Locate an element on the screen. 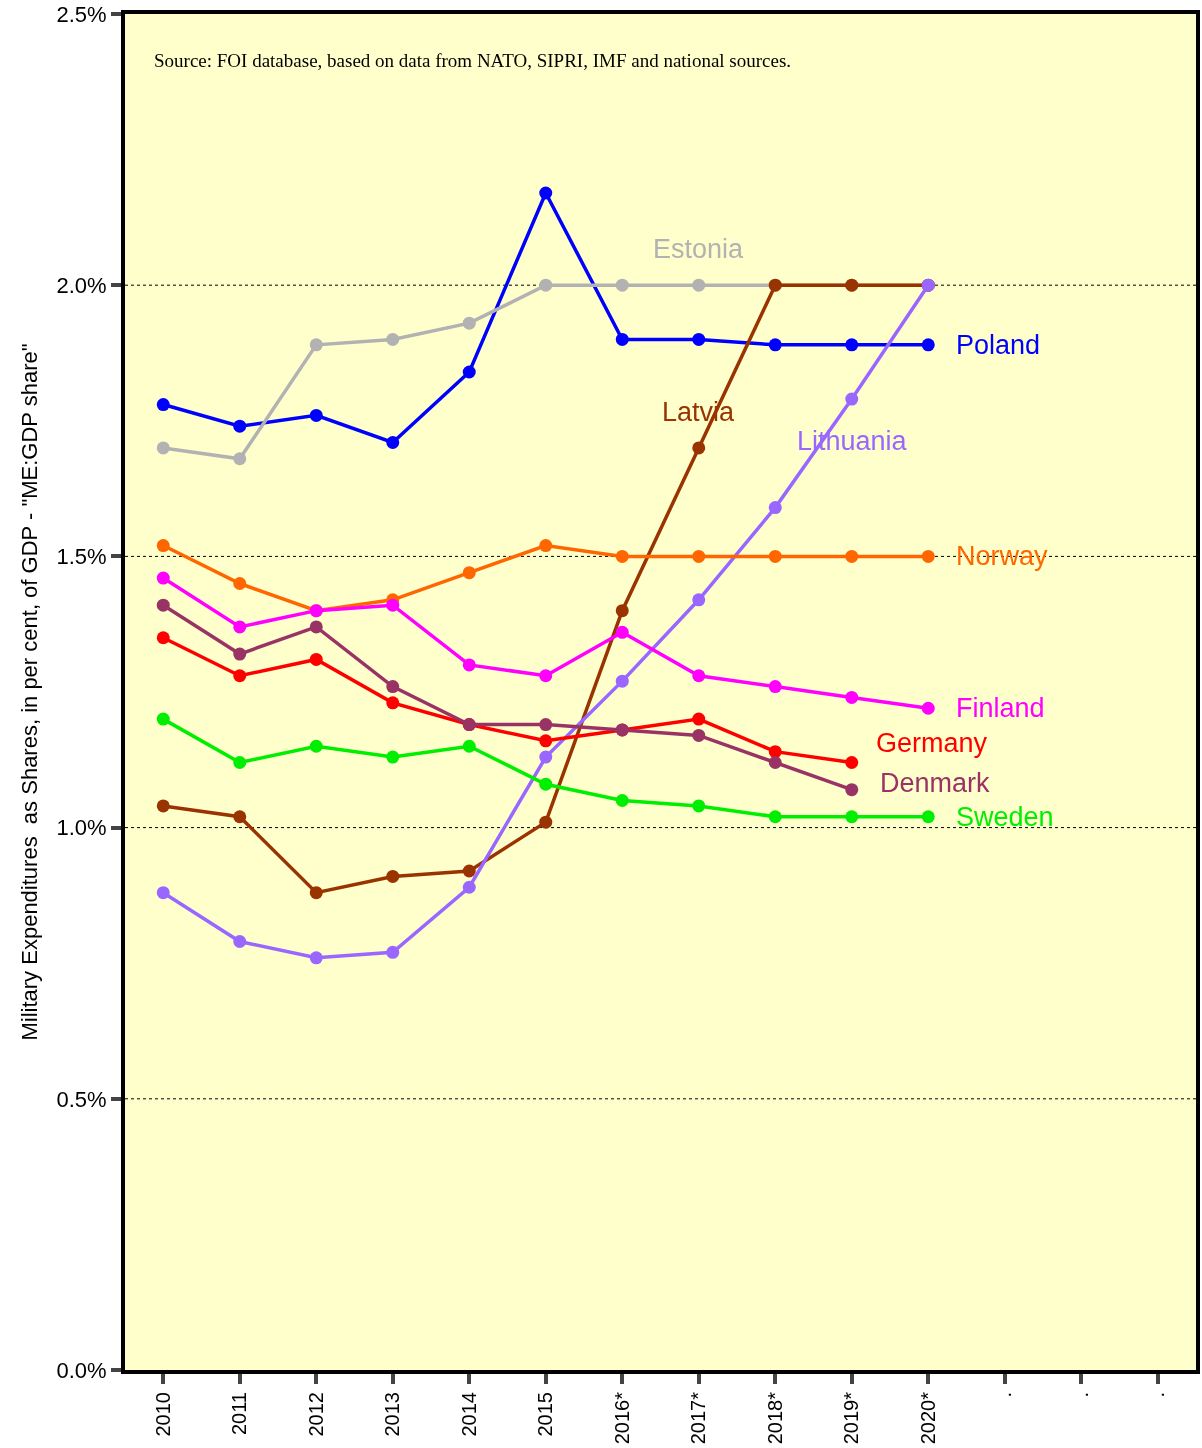 The image size is (1202, 1448). x-tick-label: 2015 is located at coordinates (545, 1414).